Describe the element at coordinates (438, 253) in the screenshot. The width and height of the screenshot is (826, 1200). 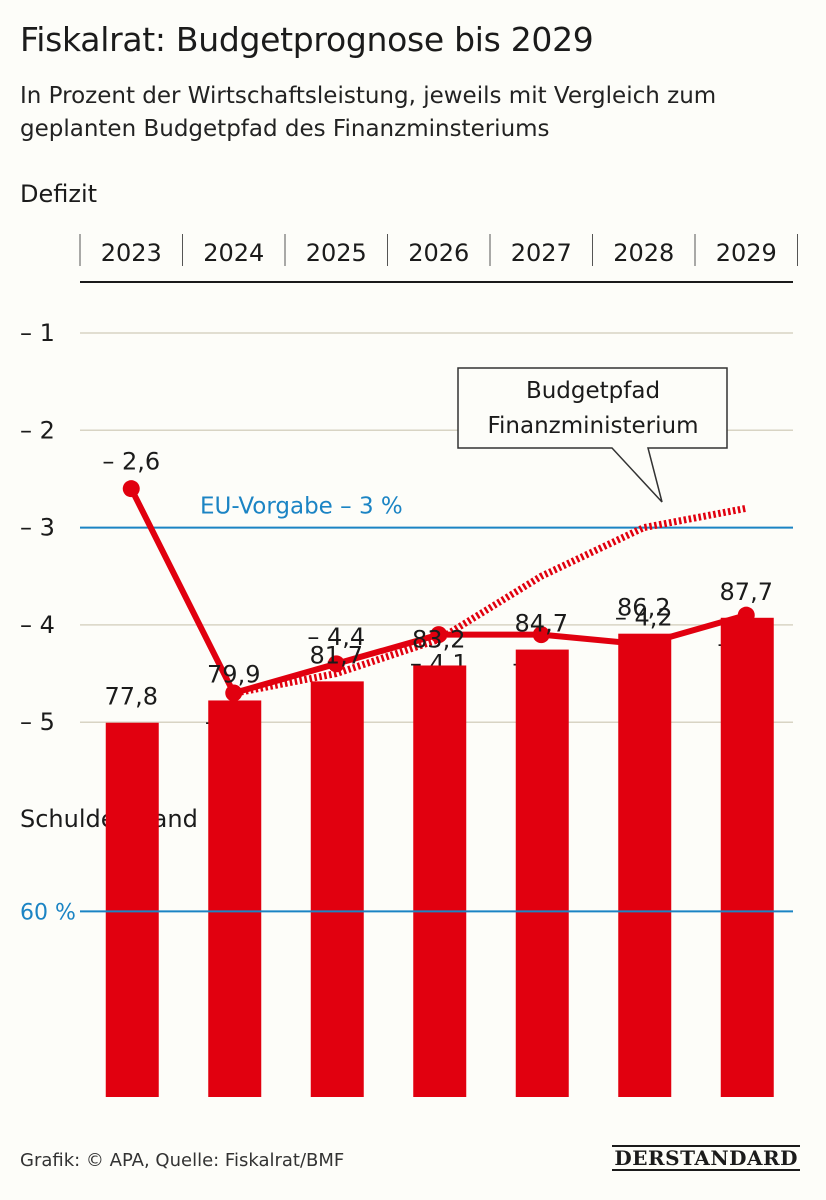
I see `x-tick-label: 2026` at that location.